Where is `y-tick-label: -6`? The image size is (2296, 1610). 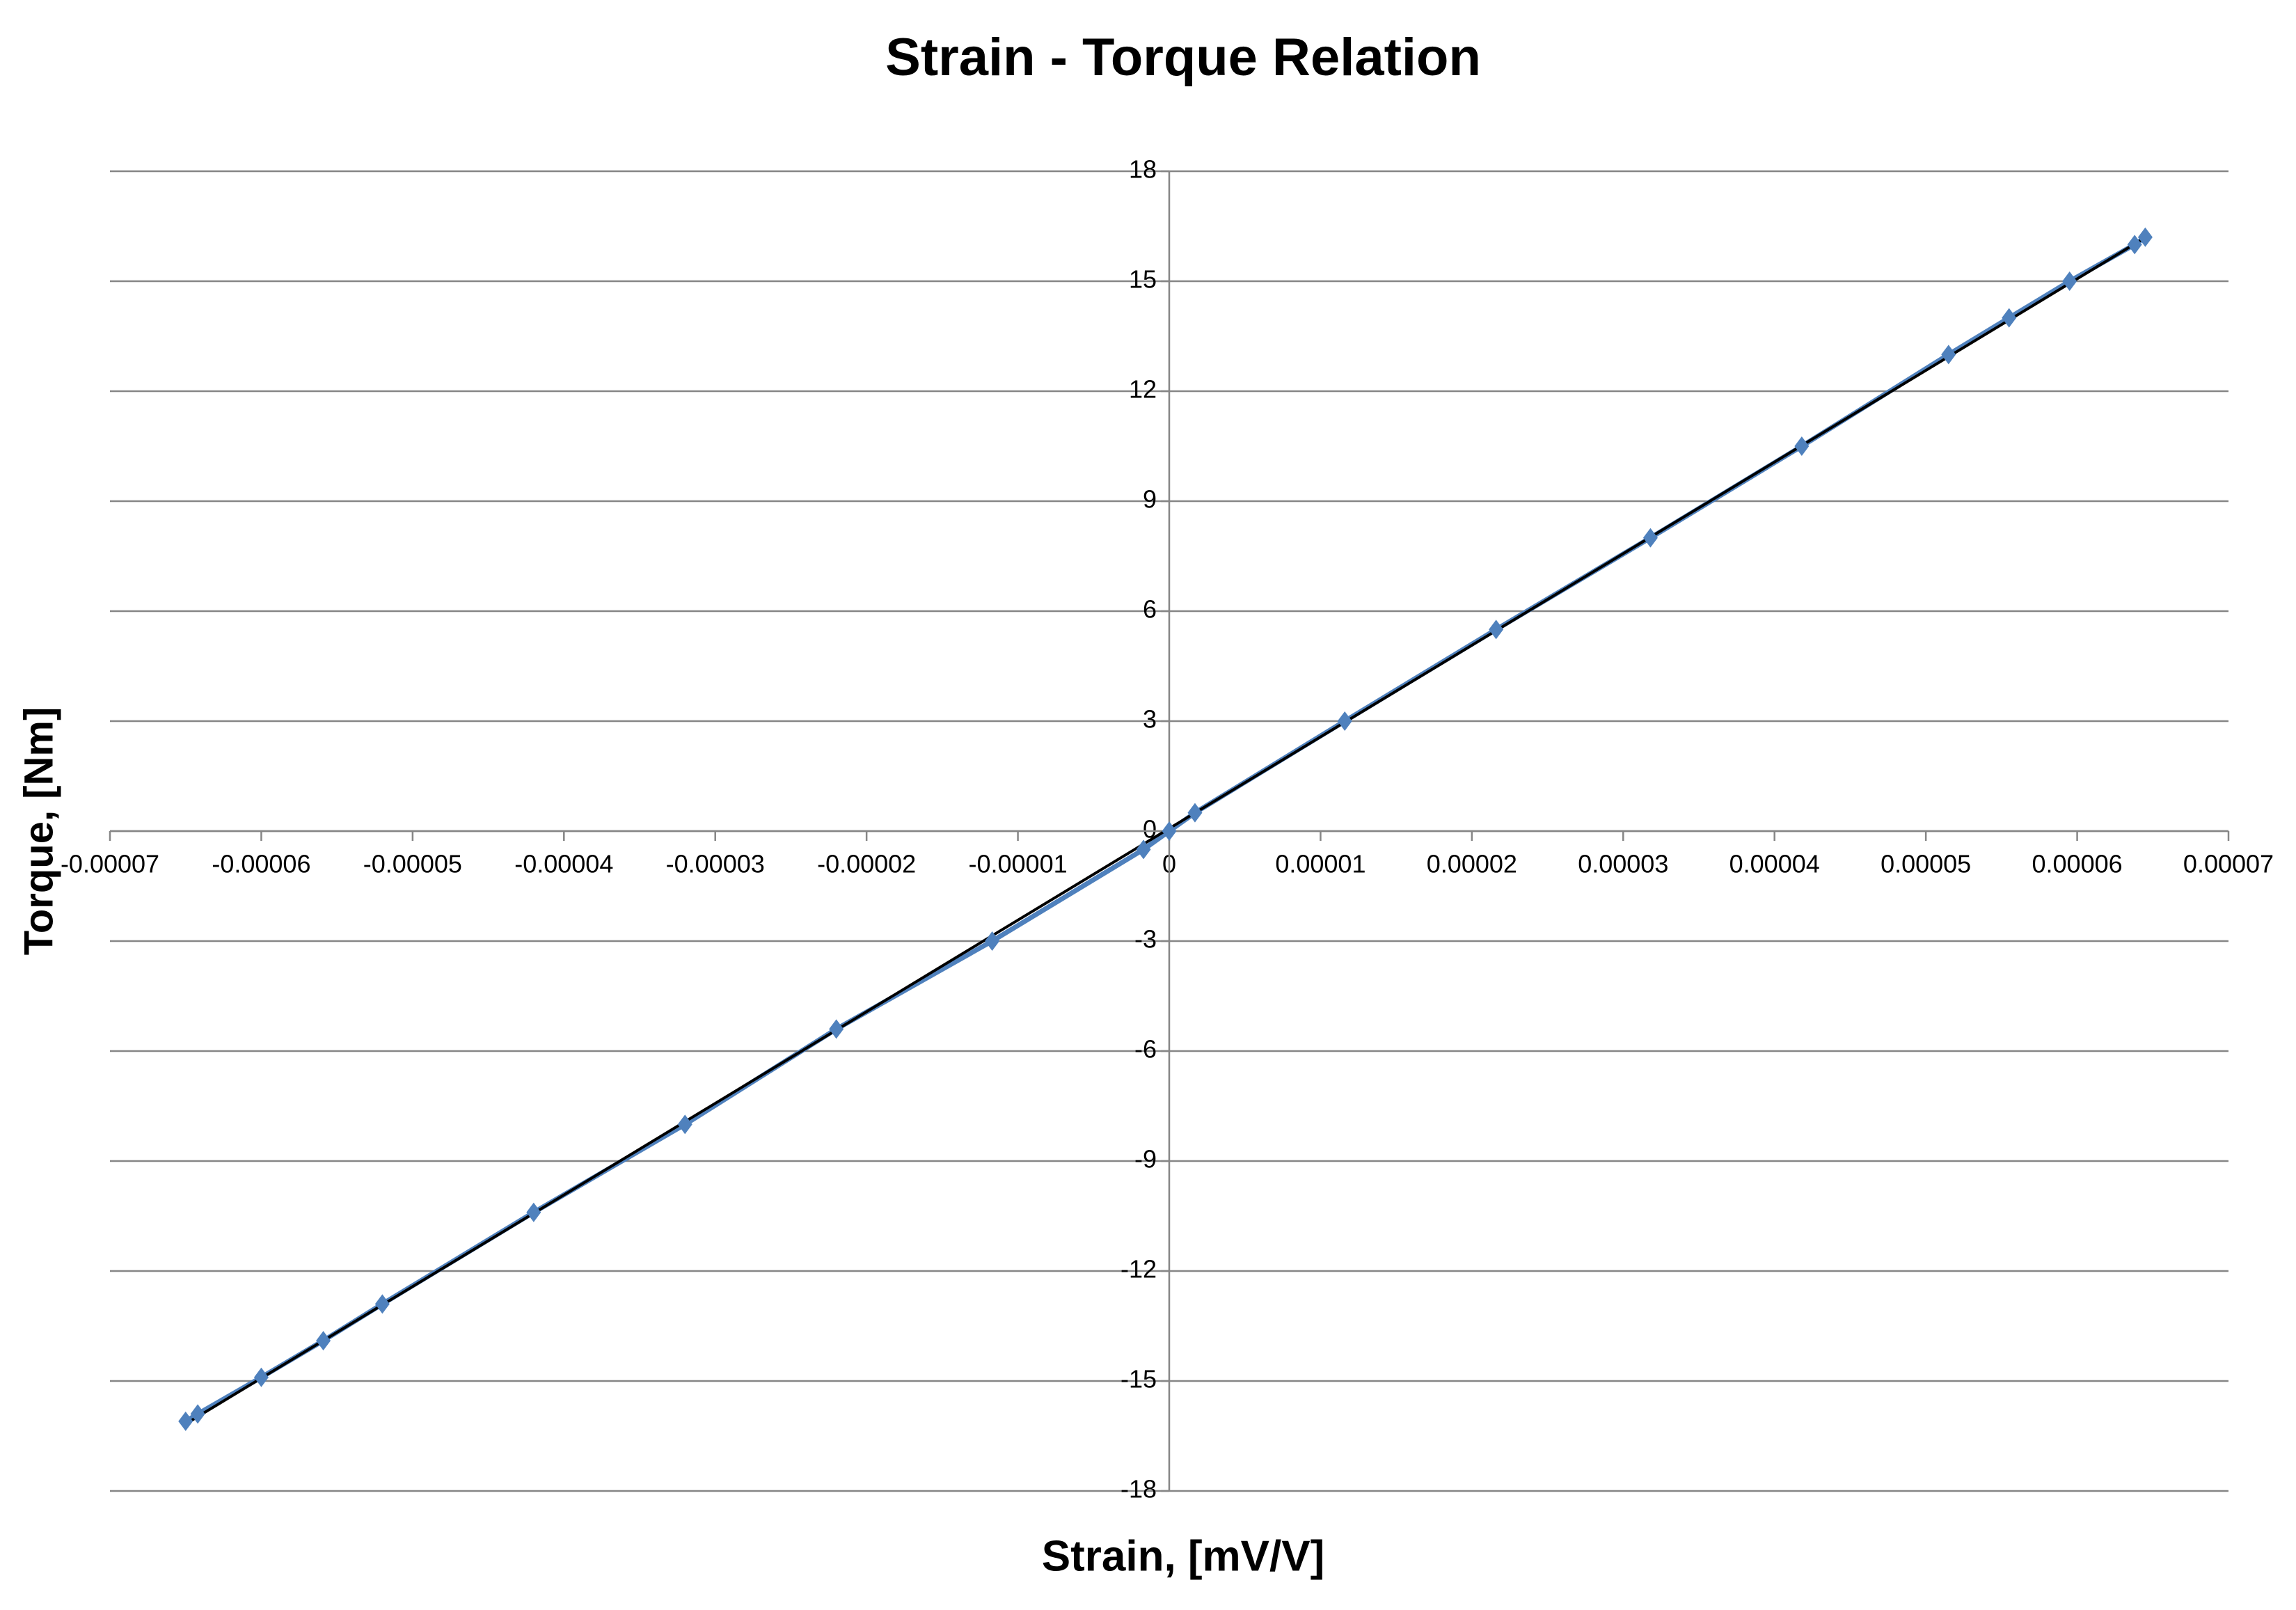 y-tick-label: -6 is located at coordinates (1145, 1049).